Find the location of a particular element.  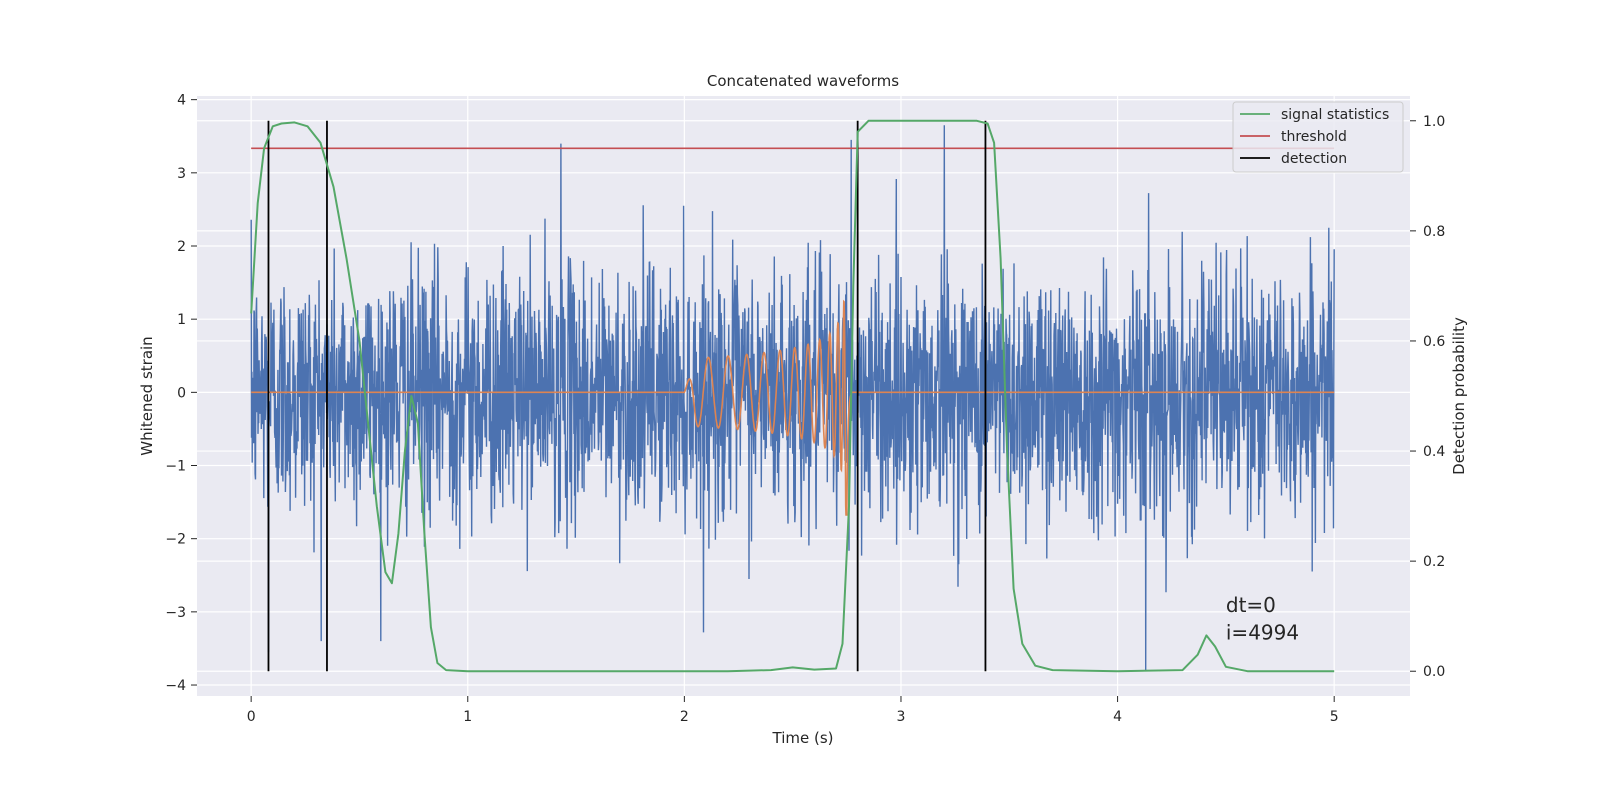

legend-label-threshold: threshold is located at coordinates (1314, 137).